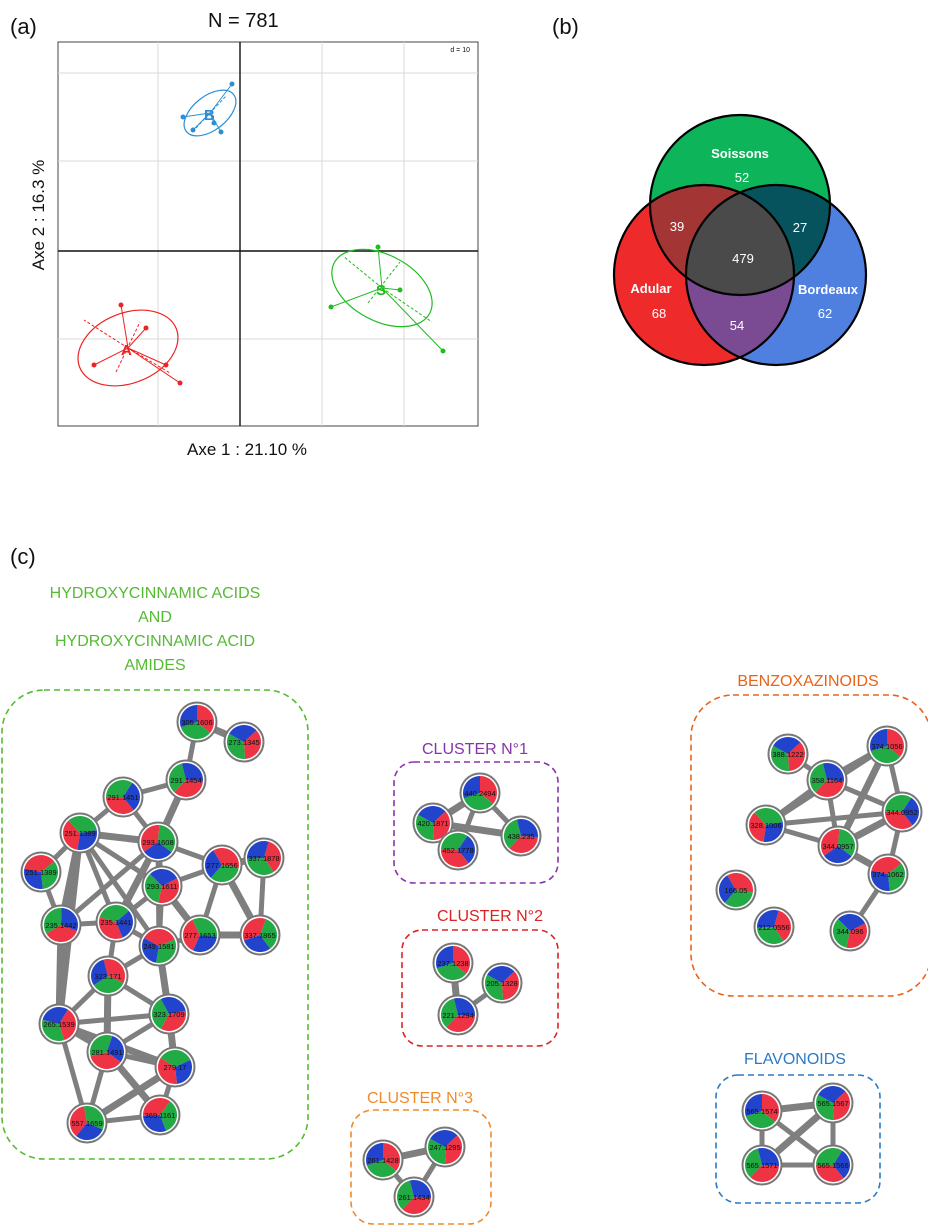 The image size is (928, 1227). I want to click on group-box-cluster2, so click(480, 988).